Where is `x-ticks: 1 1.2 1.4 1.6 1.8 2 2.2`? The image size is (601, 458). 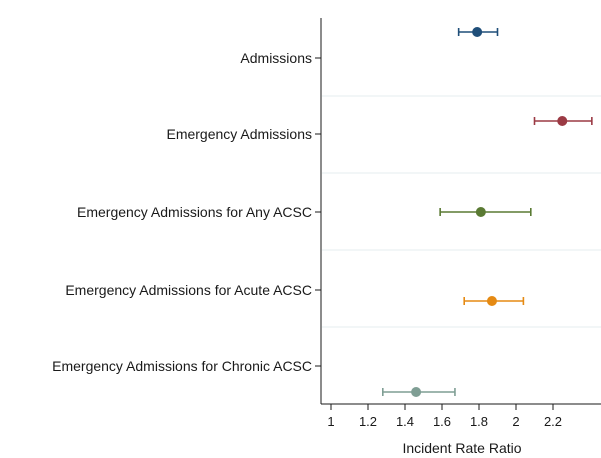
x-ticks: 1 1.2 1.4 1.6 1.8 2 2.2 is located at coordinates (444, 416).